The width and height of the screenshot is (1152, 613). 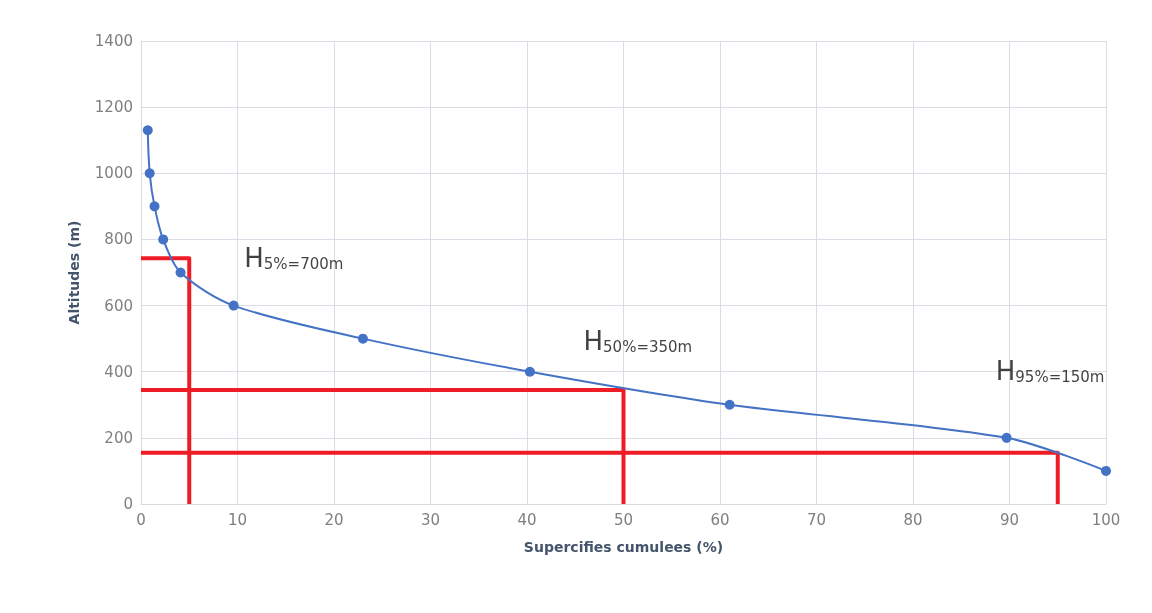 What do you see at coordinates (118, 371) in the screenshot?
I see `y-tick-label: 400` at bounding box center [118, 371].